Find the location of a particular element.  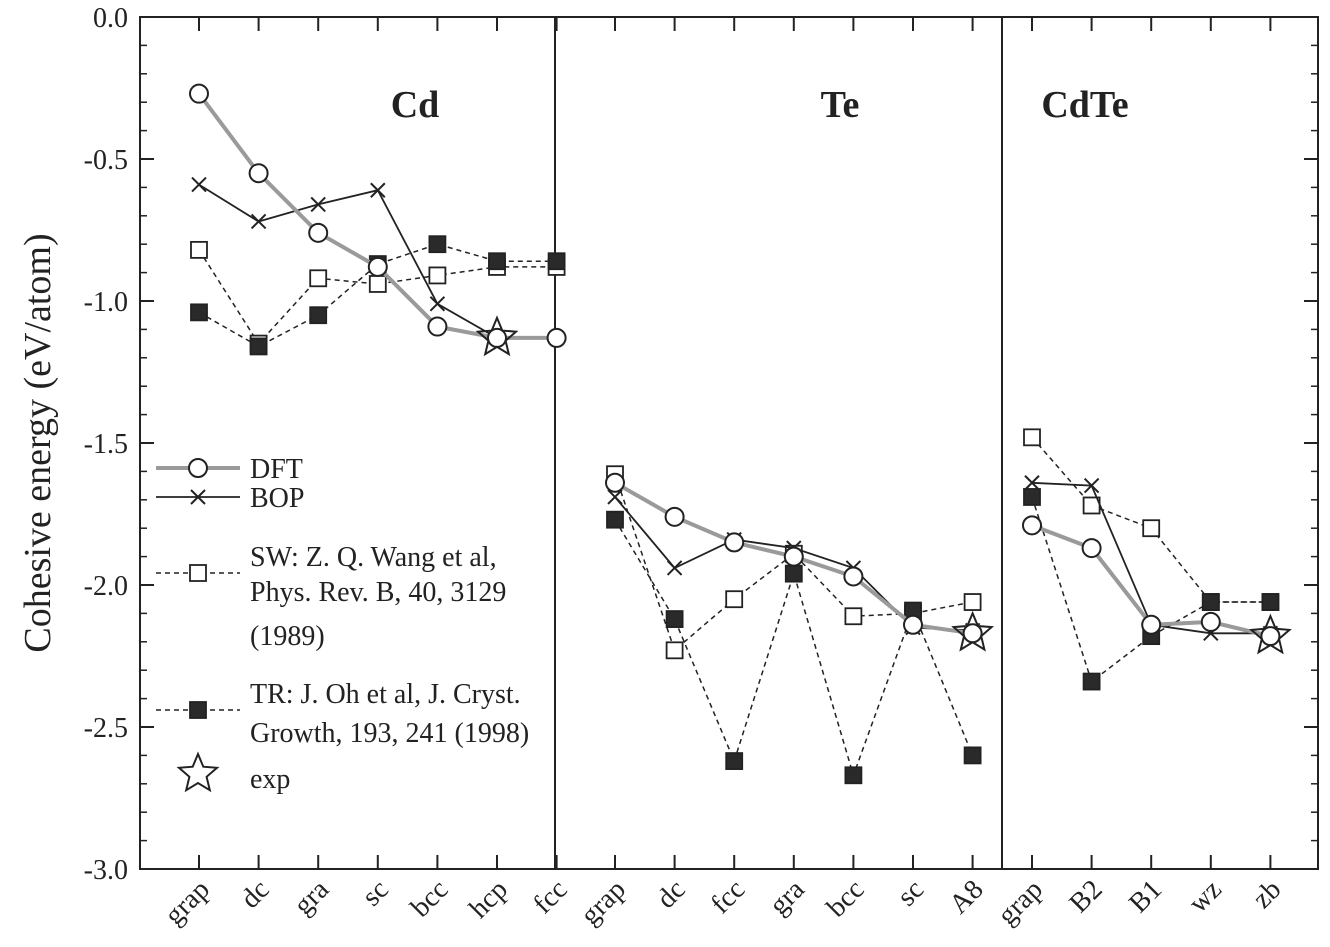

x-tick-label-hcp: hcp is located at coordinates (488, 899).